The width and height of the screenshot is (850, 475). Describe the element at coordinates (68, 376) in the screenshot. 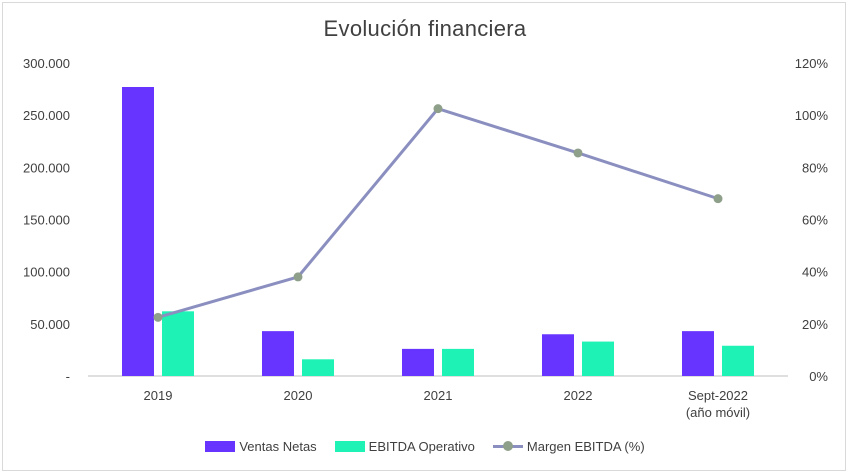

I see `y-left-tick-label: -` at that location.